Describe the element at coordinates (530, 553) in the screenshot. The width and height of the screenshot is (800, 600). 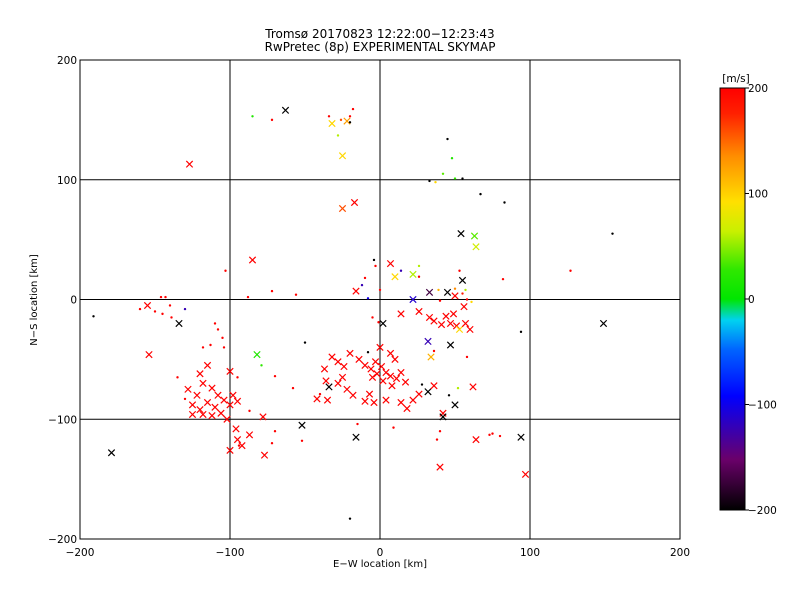
I see `x-tick-label: 100` at that location.